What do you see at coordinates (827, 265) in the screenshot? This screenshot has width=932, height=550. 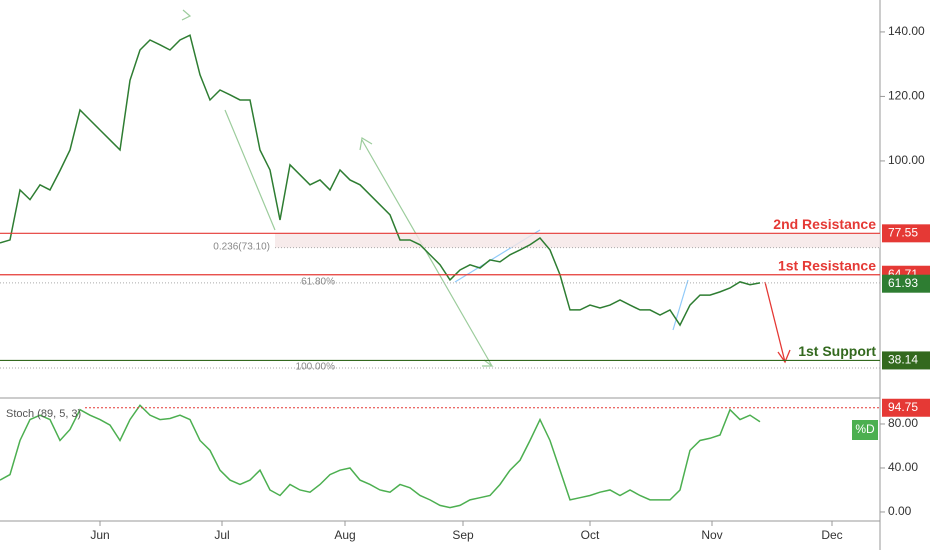 I see `level-label: 1st Resistance` at bounding box center [827, 265].